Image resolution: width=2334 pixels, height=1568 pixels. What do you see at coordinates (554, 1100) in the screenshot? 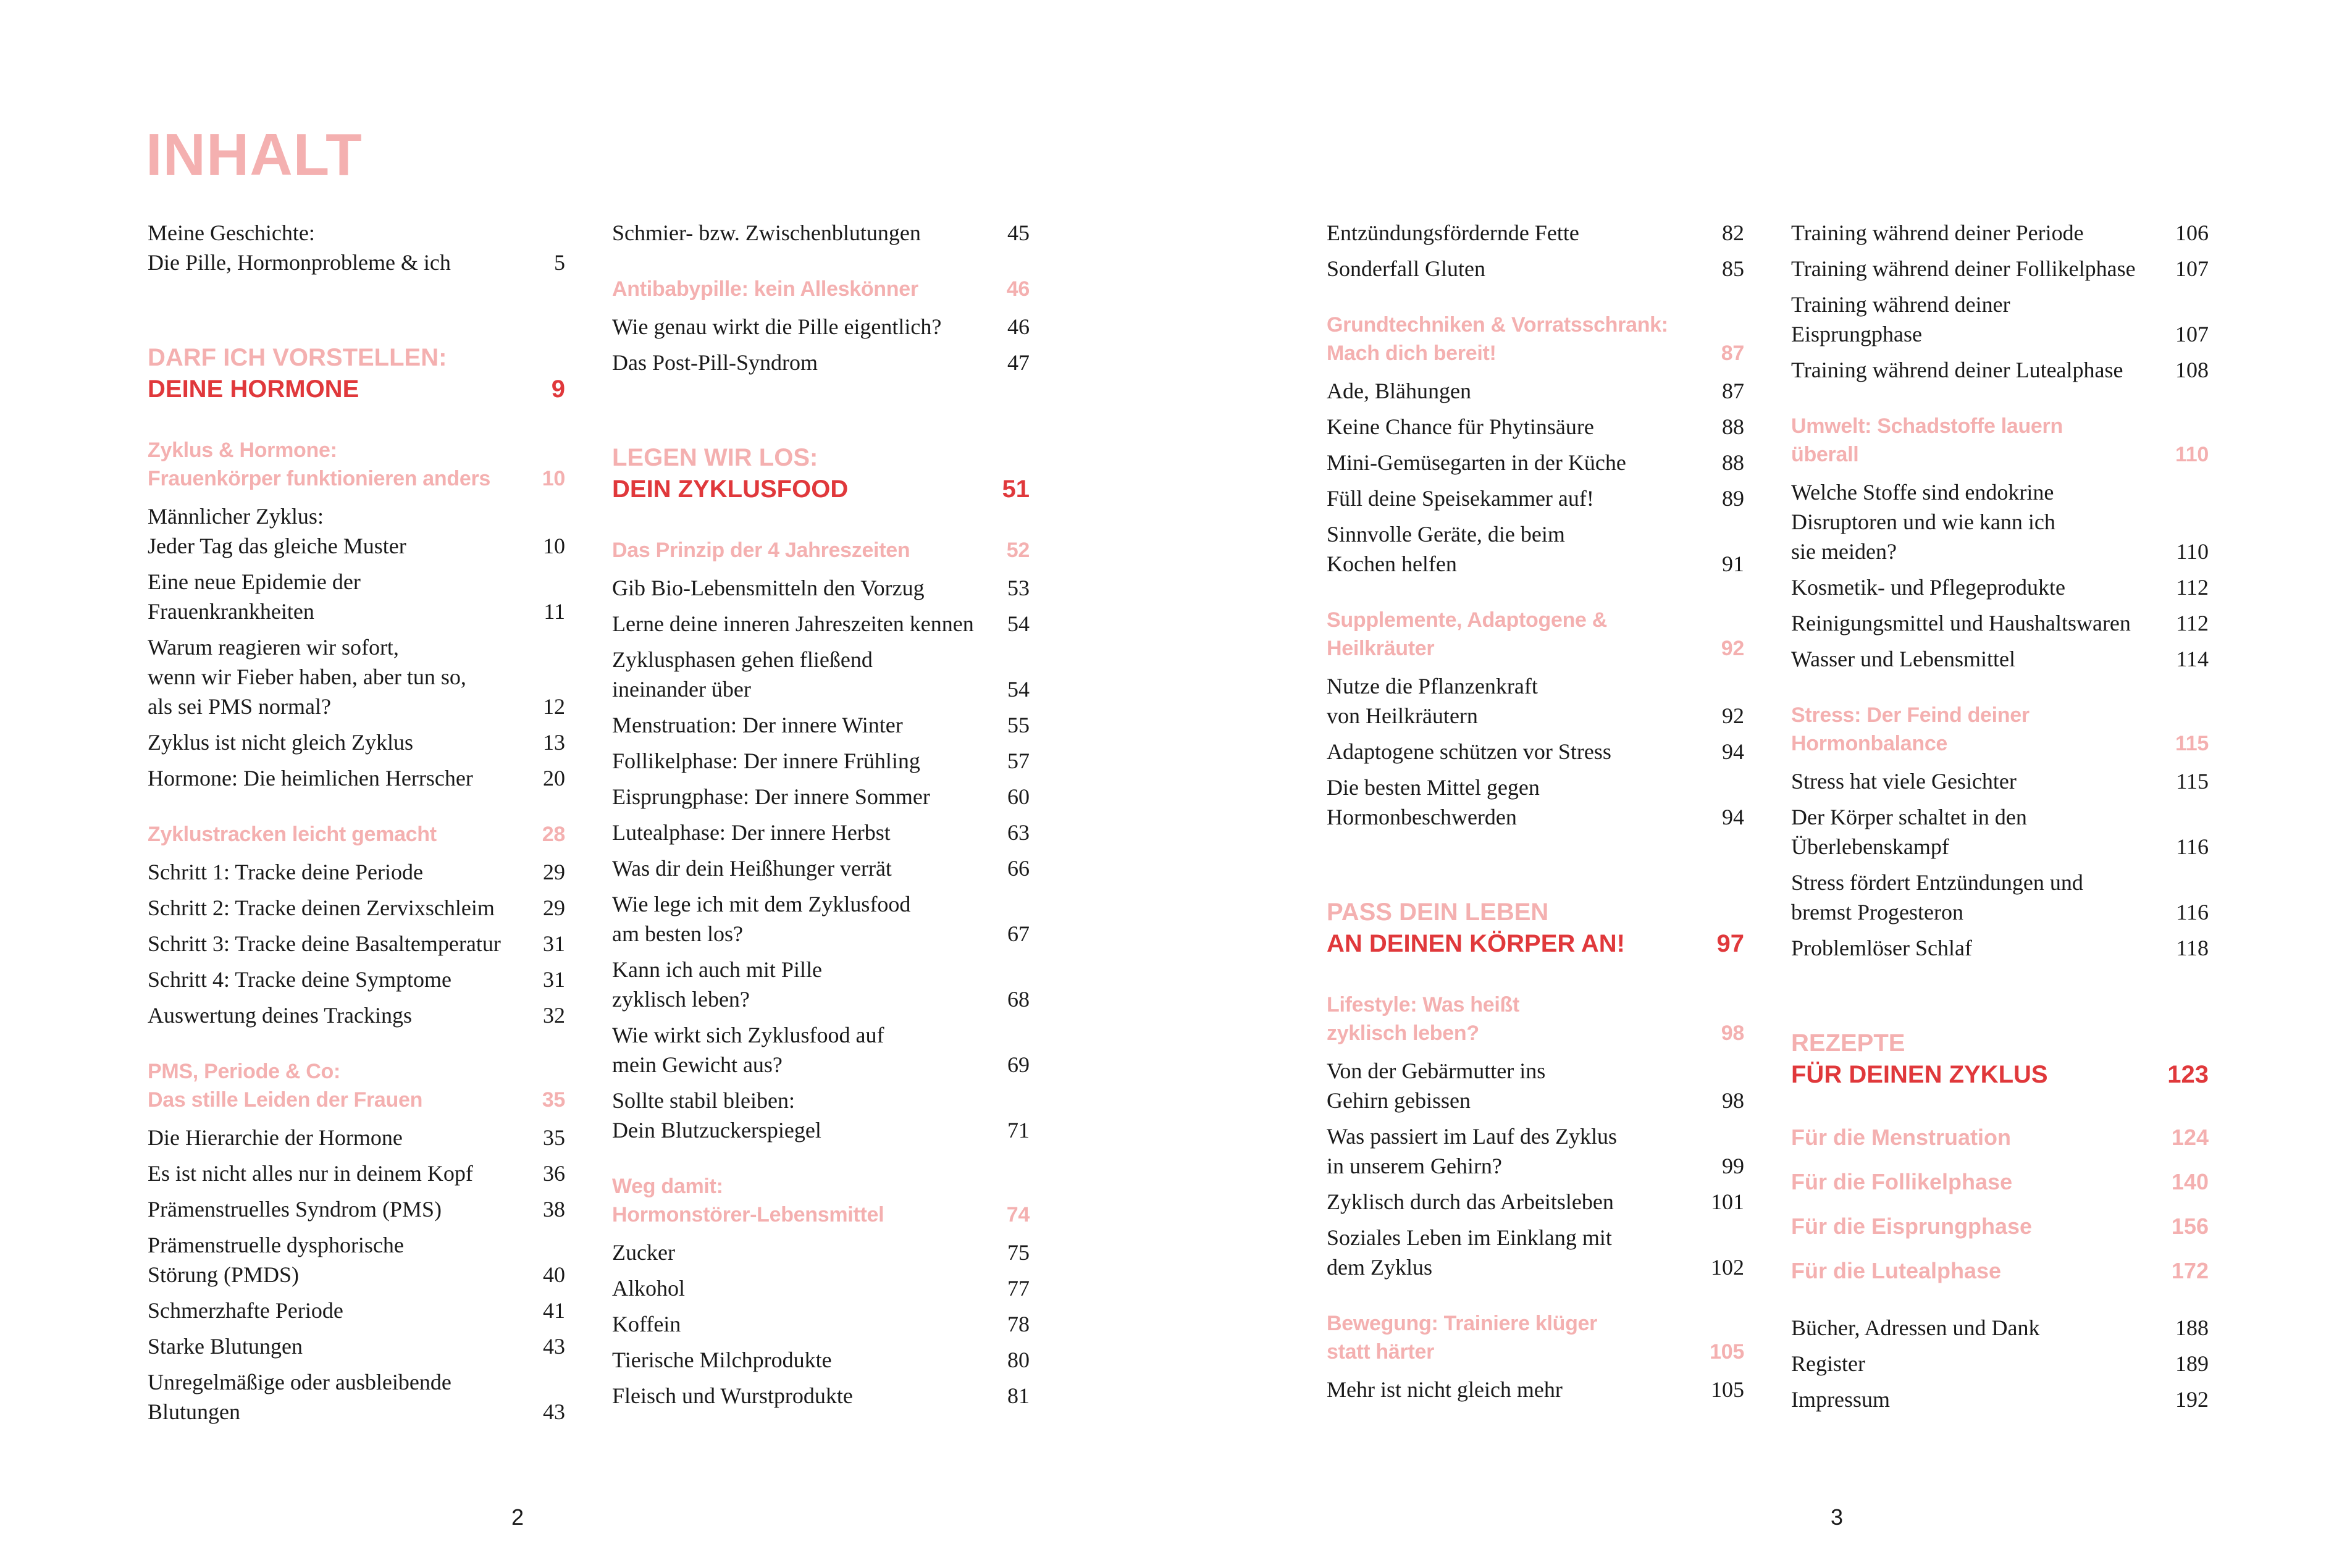
I see `toc-page-number: 35` at bounding box center [554, 1100].